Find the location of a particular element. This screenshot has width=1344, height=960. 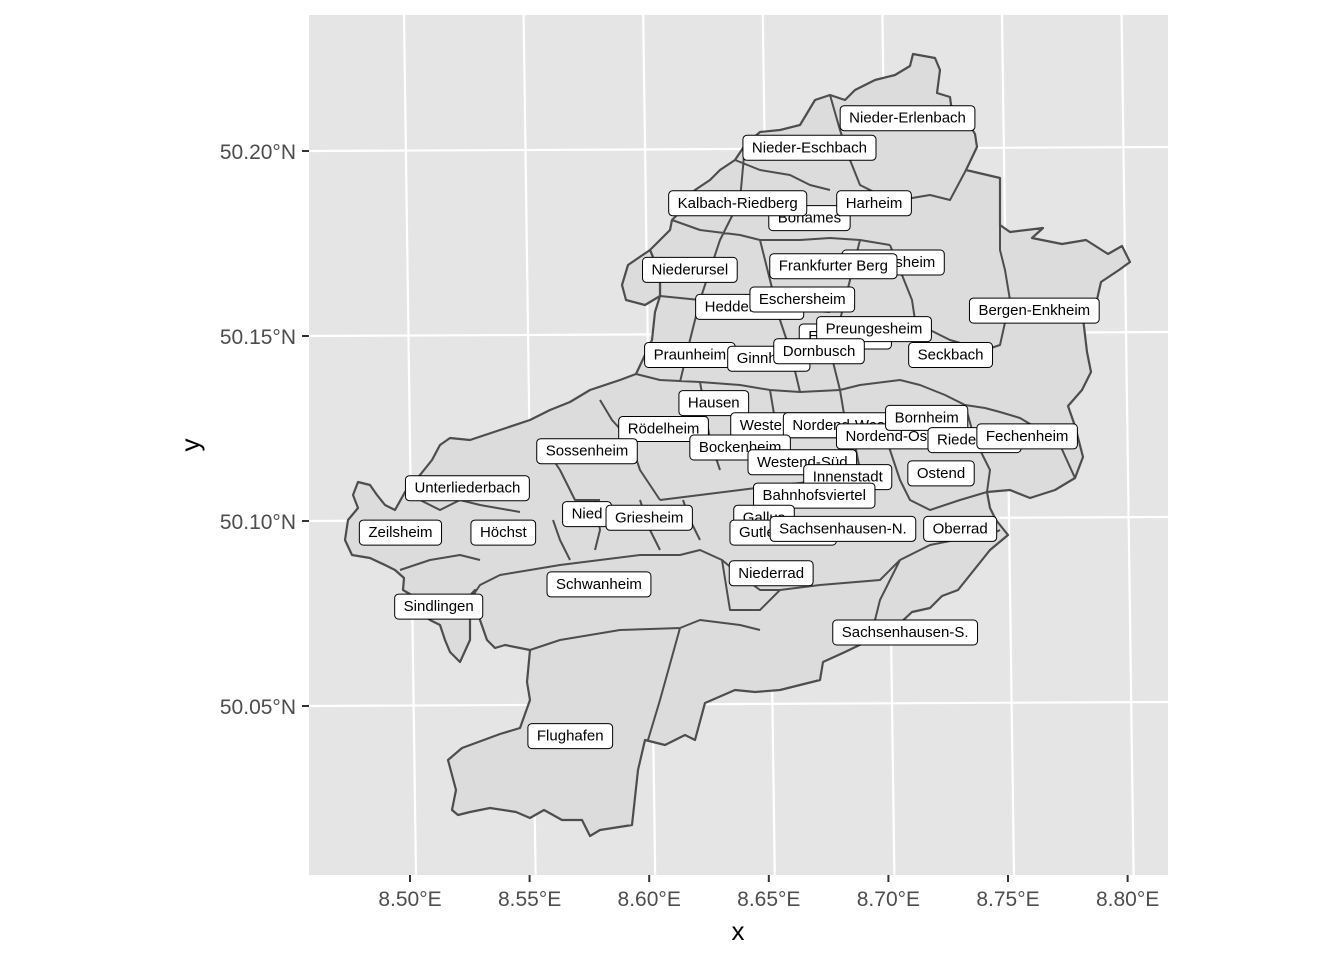

district-label: Seckbach is located at coordinates (951, 355).